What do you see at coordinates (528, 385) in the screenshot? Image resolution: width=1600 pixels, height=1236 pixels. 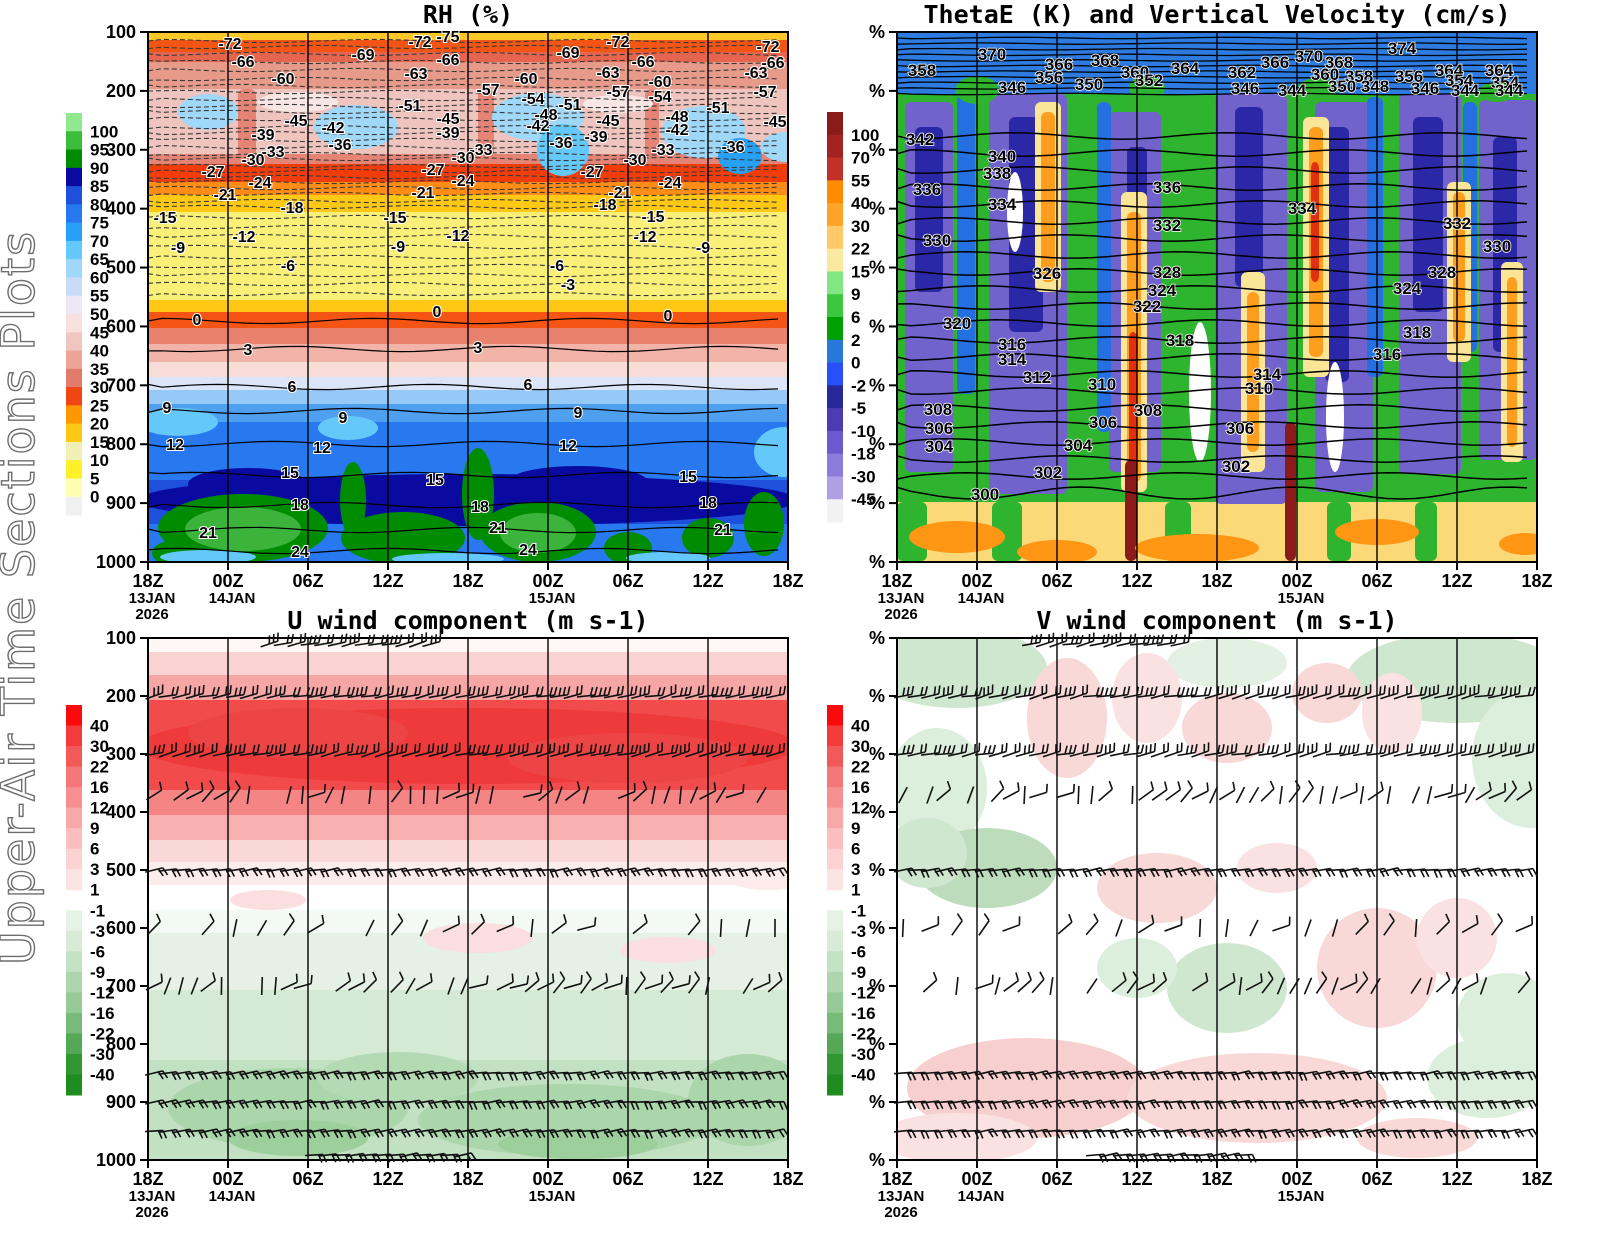 I see `contour-label: 6` at bounding box center [528, 385].